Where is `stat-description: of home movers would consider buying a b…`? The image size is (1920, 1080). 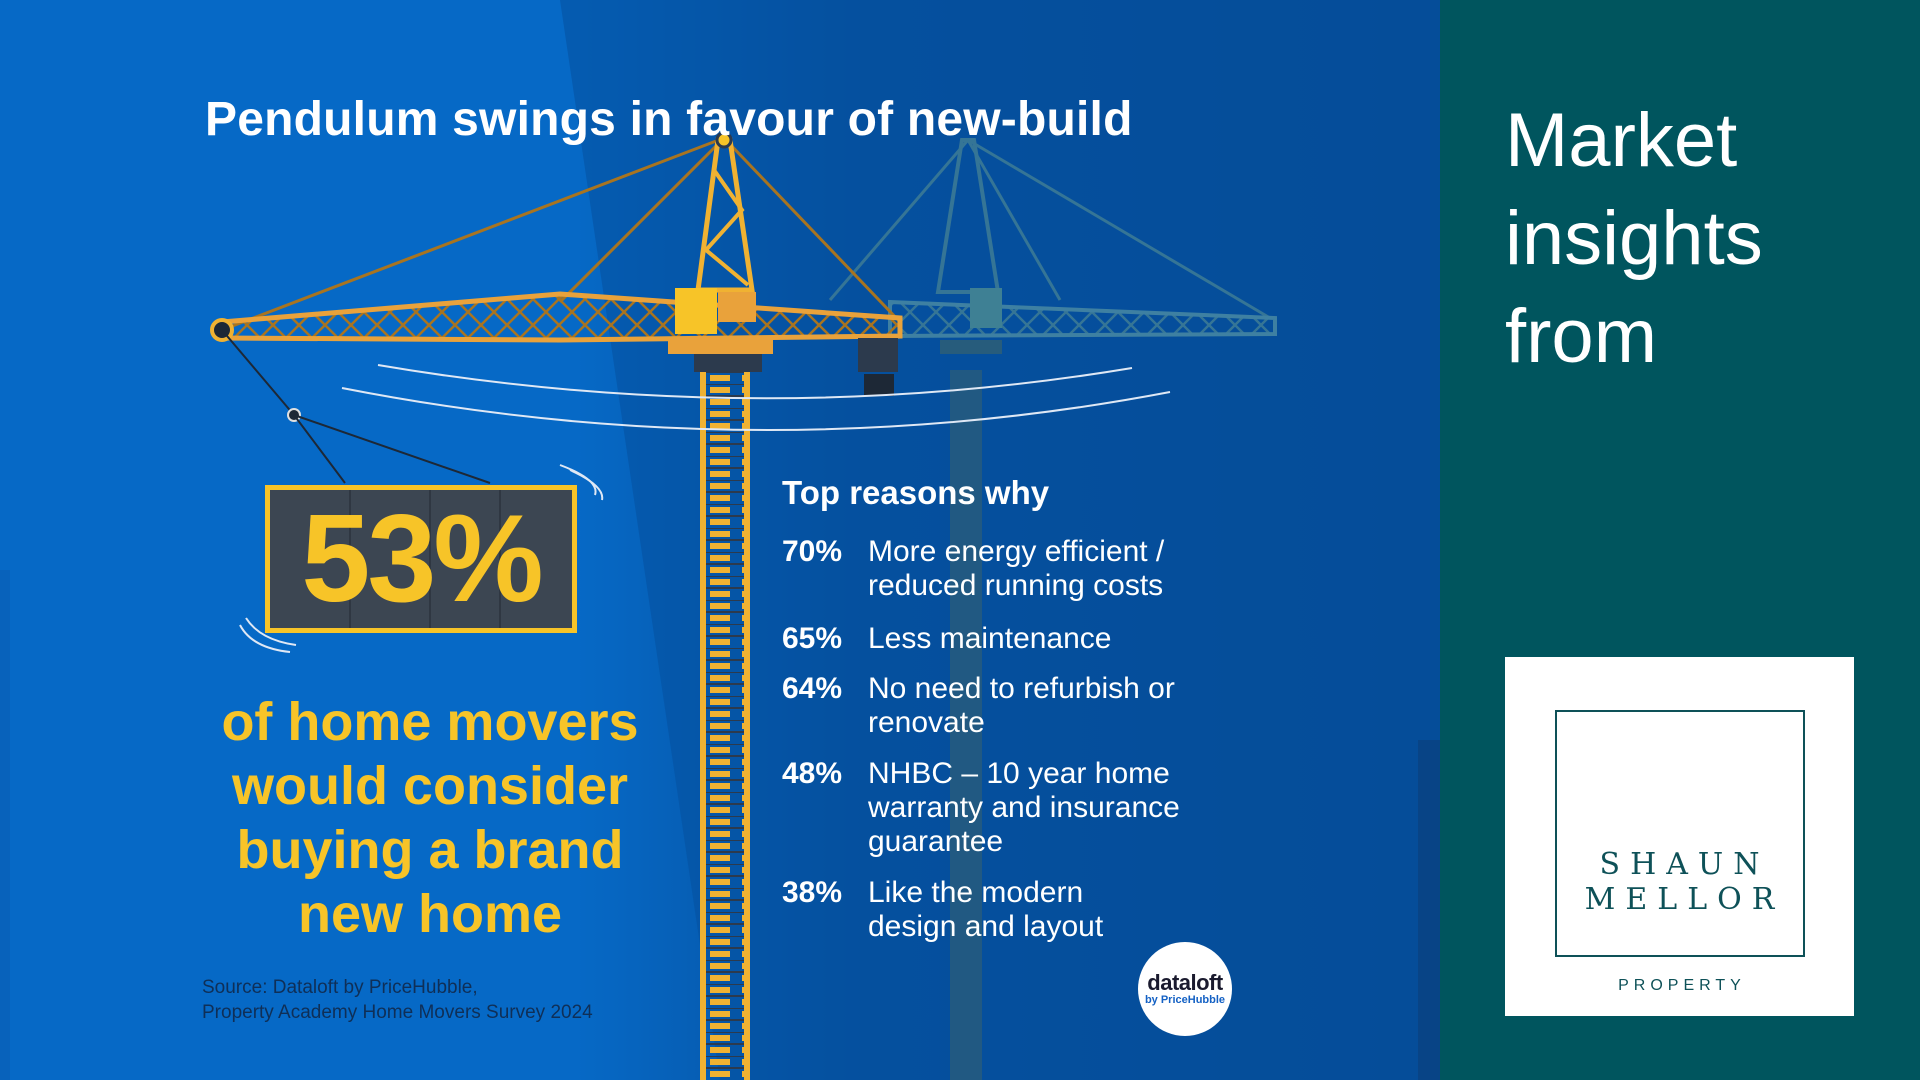 stat-description: of home movers would consider buying a b… is located at coordinates (430, 818).